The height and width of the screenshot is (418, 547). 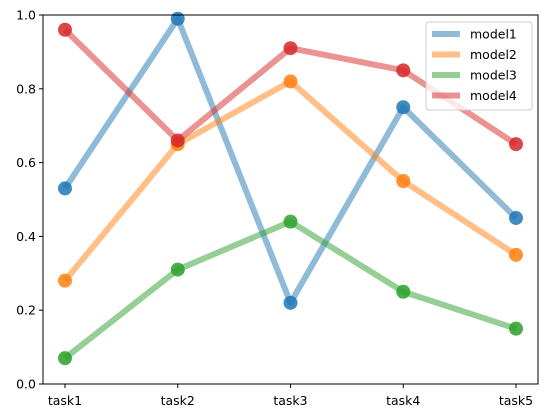 What do you see at coordinates (493, 34) in the screenshot?
I see `legend-label: model1` at bounding box center [493, 34].